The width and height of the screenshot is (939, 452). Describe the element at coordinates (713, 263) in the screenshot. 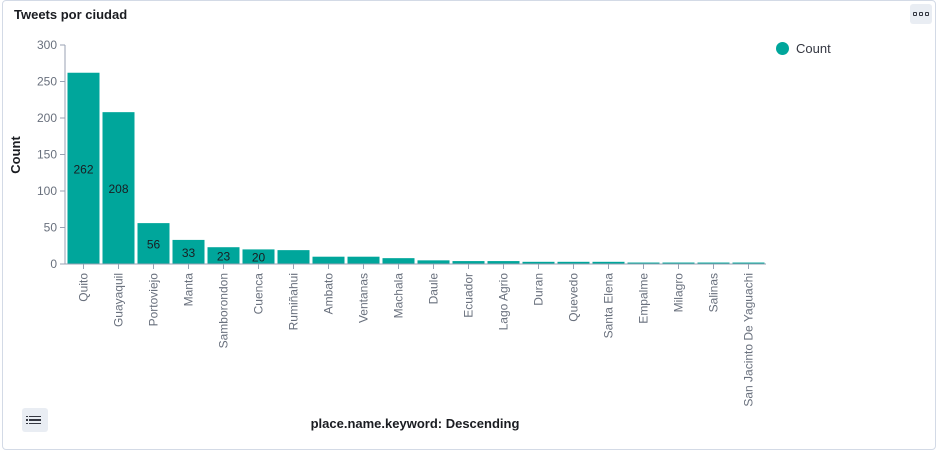

I see `bar-salinas` at that location.